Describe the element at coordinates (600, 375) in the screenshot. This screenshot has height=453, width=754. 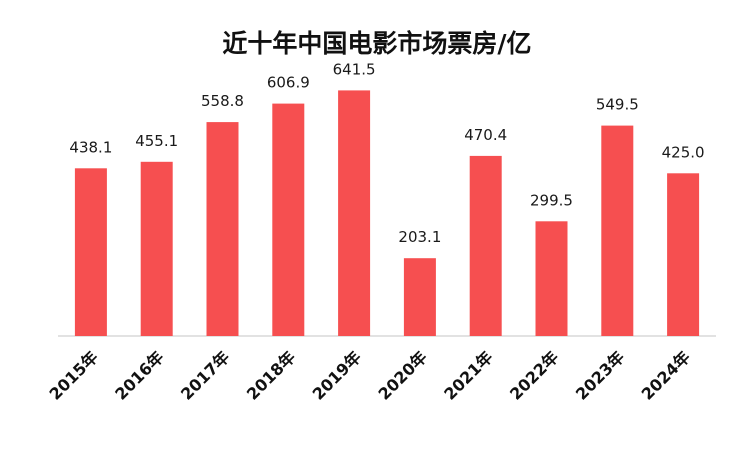
I see `x-tick-label: 2023年` at that location.